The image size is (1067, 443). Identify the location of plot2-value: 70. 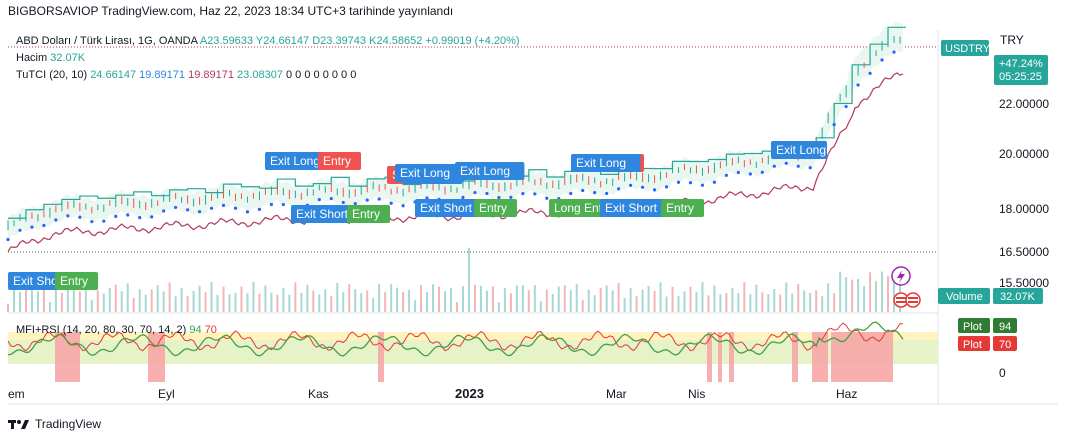
(1005, 345).